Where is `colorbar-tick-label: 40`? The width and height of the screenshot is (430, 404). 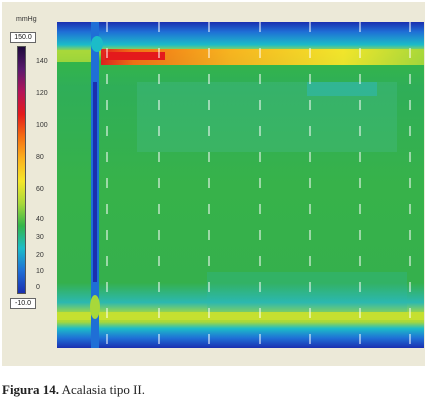 colorbar-tick-label: 40 is located at coordinates (40, 219).